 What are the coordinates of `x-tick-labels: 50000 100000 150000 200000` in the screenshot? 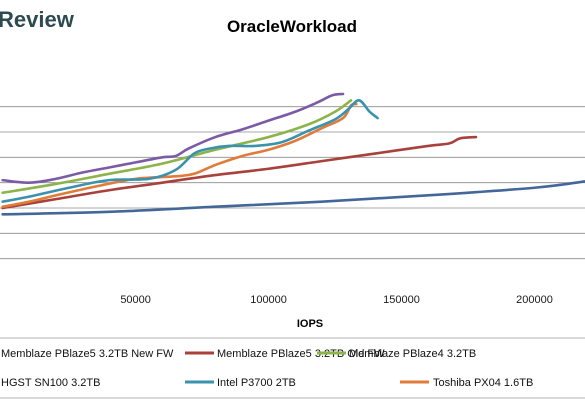 It's located at (336, 300).